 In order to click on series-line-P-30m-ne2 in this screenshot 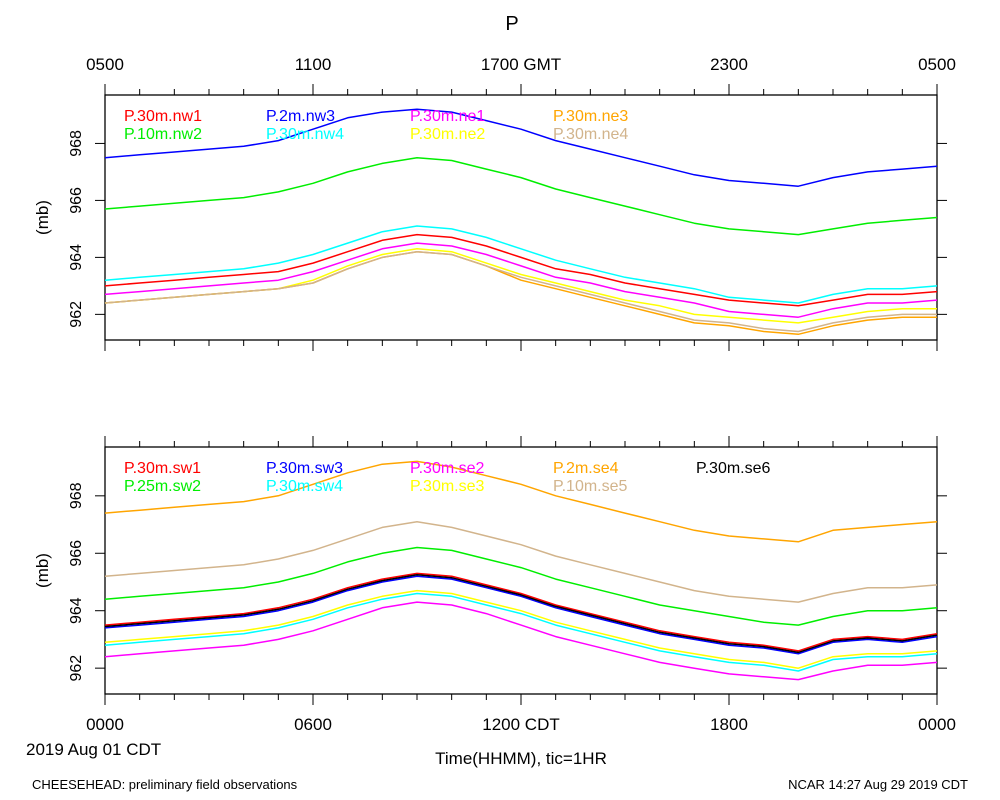, I will do `click(520, 286)`.